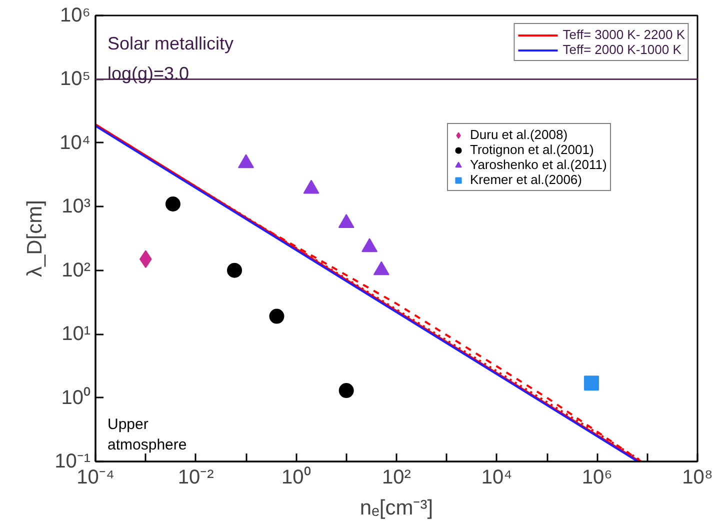 The image size is (717, 531). I want to click on legend-label: Teff= 3000 K- 2200 K, so click(623, 34).